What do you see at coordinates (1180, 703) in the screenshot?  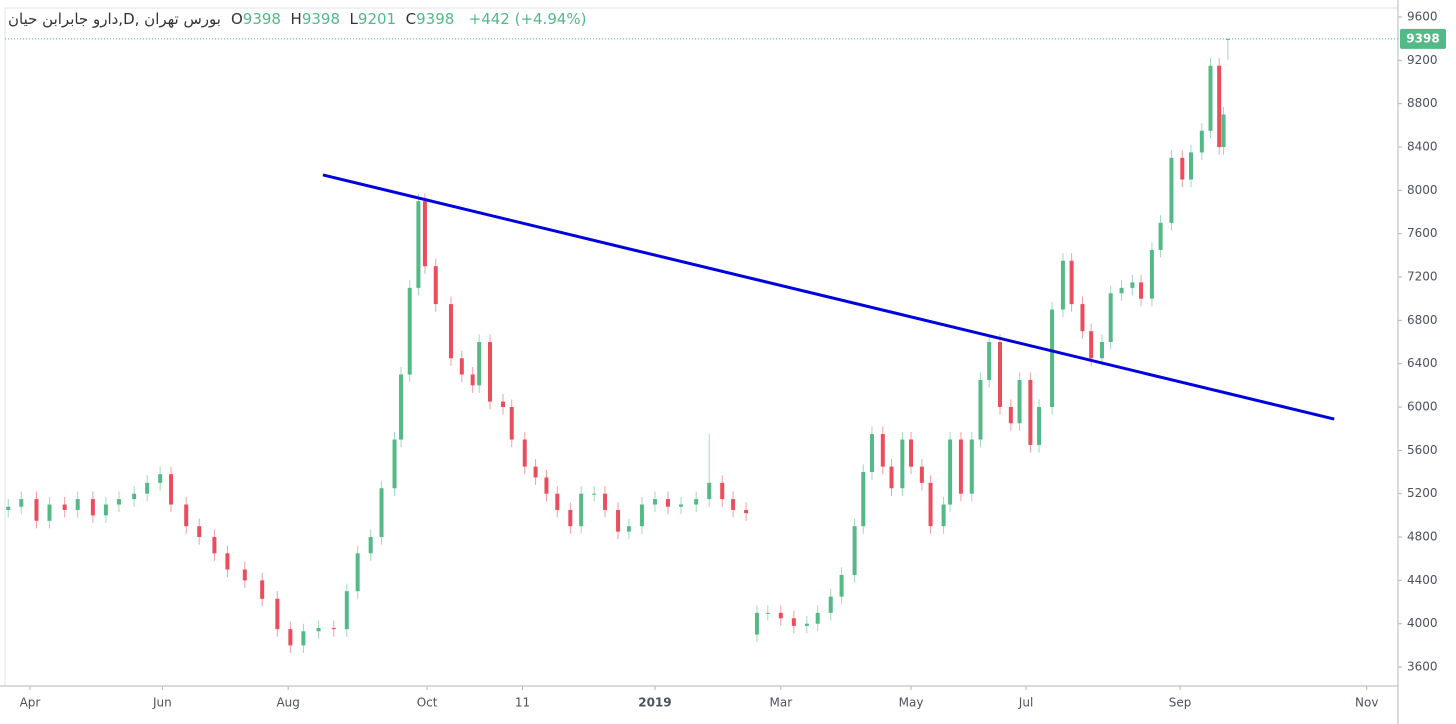 I see `x-tick-label: Sep` at bounding box center [1180, 703].